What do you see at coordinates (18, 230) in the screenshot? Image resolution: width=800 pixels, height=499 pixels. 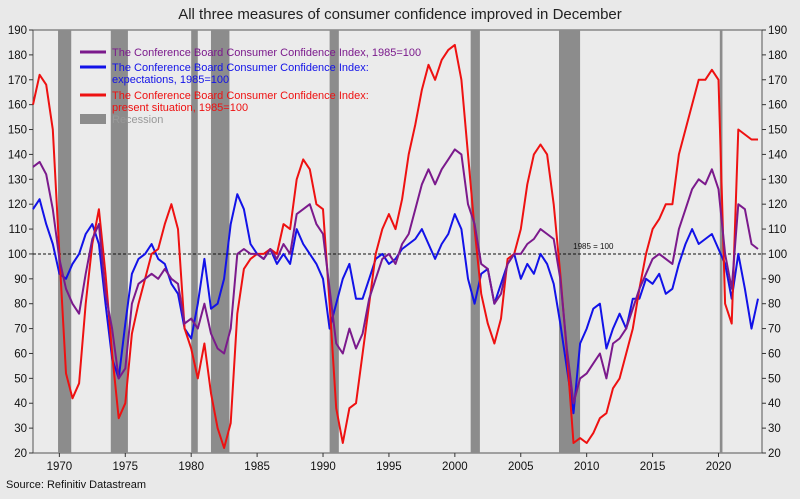 I see `y-tick-label-left: 110` at bounding box center [18, 230].